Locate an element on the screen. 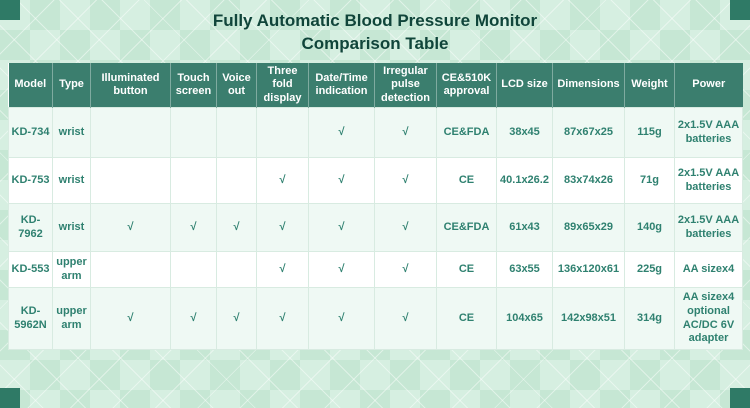 The image size is (750, 408). column-header-three-fold-display: Three fold display is located at coordinates (282, 85).